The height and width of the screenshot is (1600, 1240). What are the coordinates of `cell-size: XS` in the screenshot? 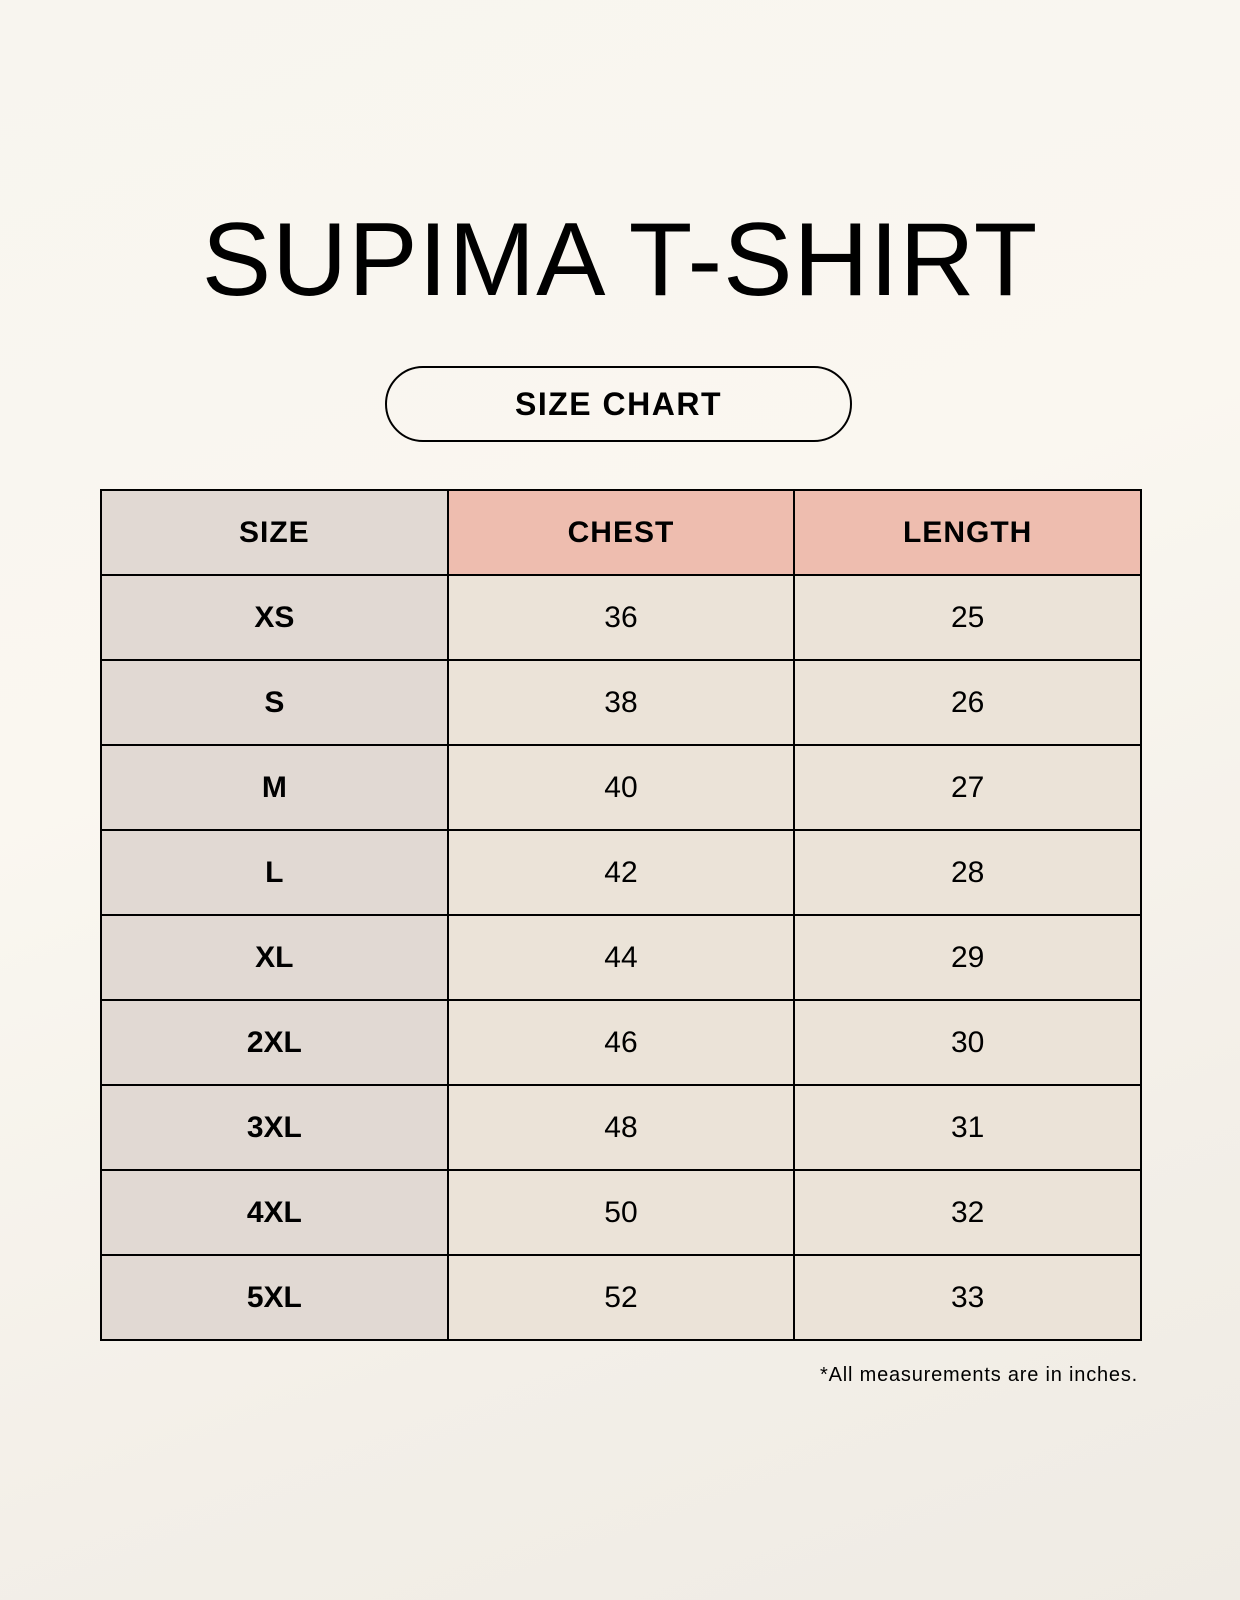 It's located at (274, 617).